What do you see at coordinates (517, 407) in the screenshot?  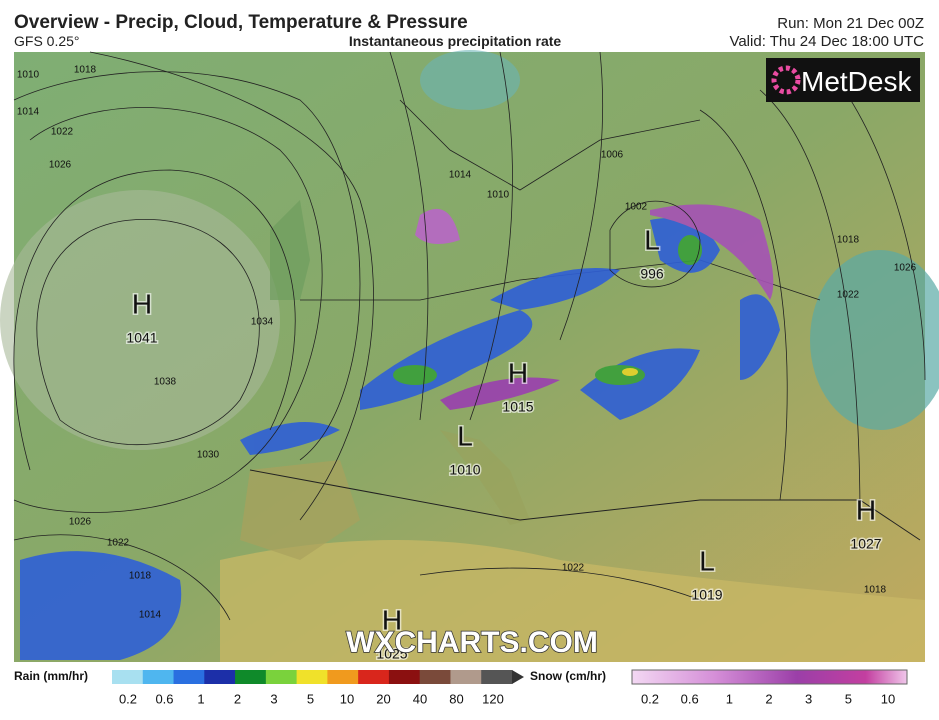 I see `pressure-center-value: 1015` at bounding box center [517, 407].